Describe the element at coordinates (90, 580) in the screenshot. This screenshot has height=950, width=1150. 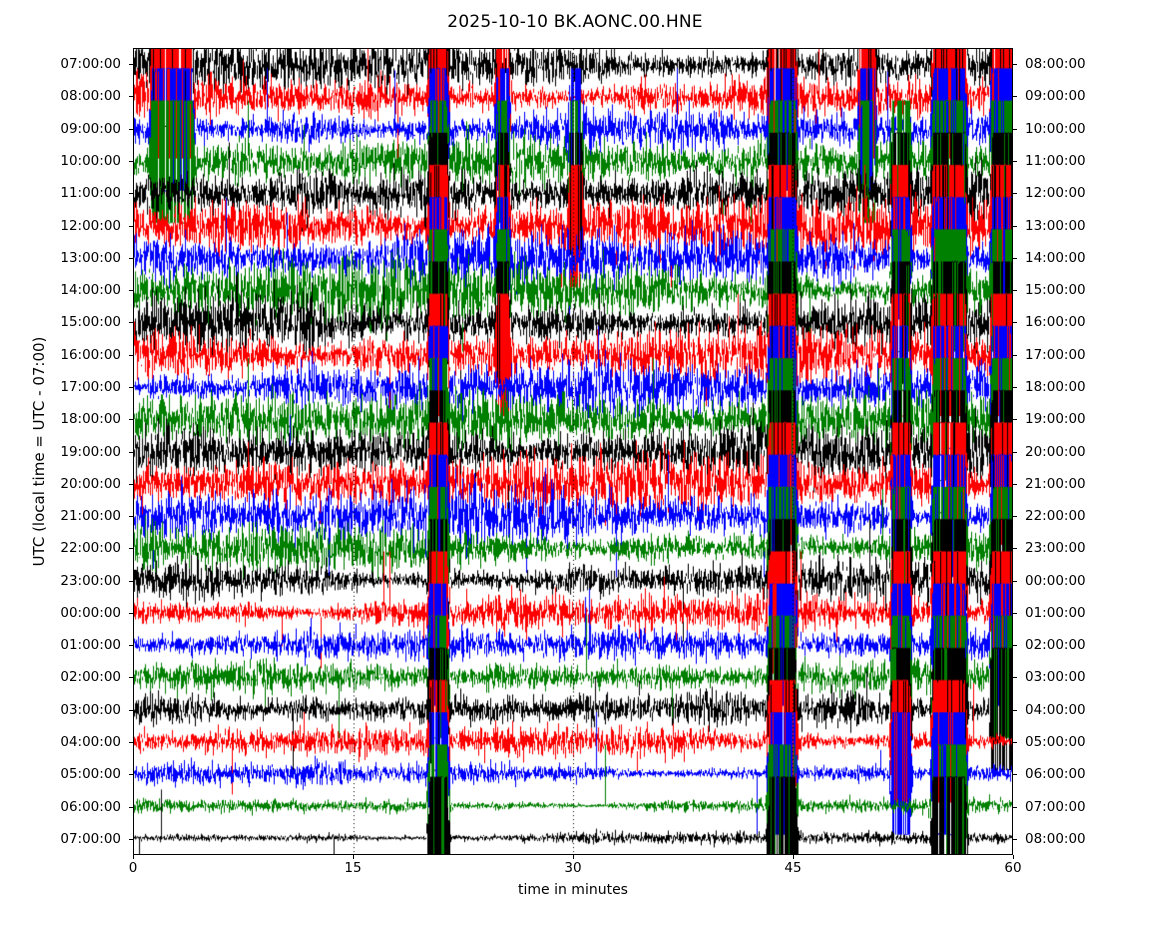
I see `y-tick-left-16: 23:00:00` at that location.